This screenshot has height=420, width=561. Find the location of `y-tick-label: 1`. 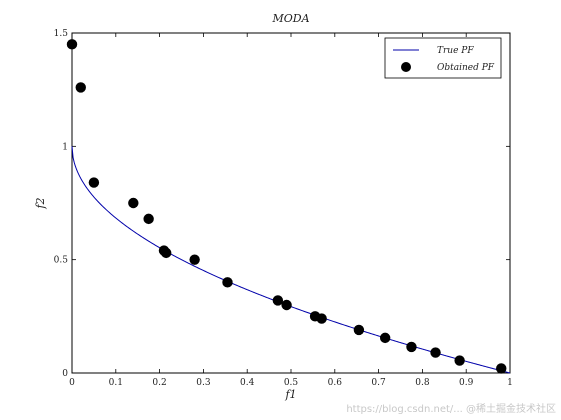

y-tick-label: 1 is located at coordinates (65, 147).